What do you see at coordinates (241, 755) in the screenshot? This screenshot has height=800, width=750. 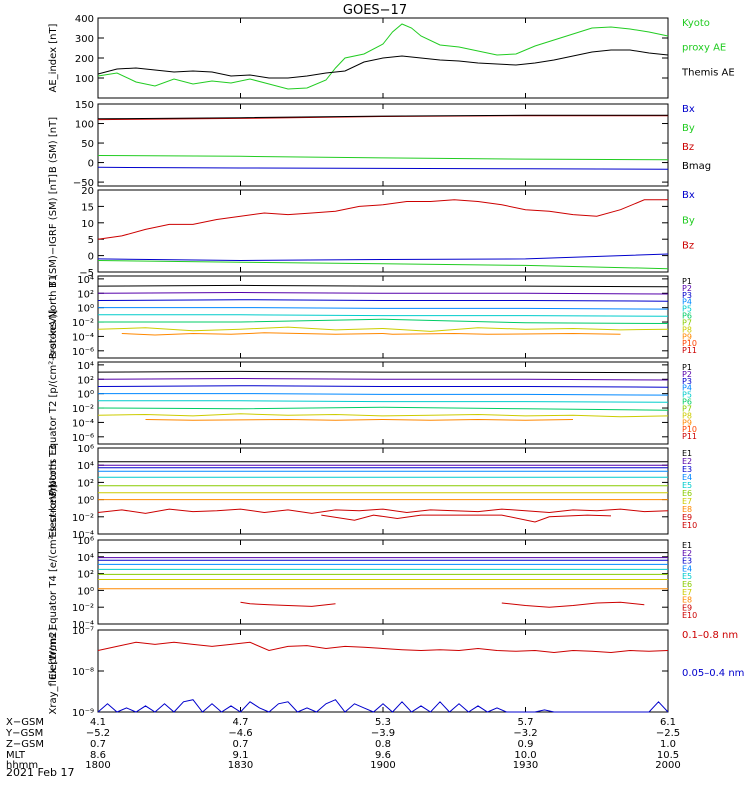 I see `x-row-value: 9.1` at bounding box center [241, 755].